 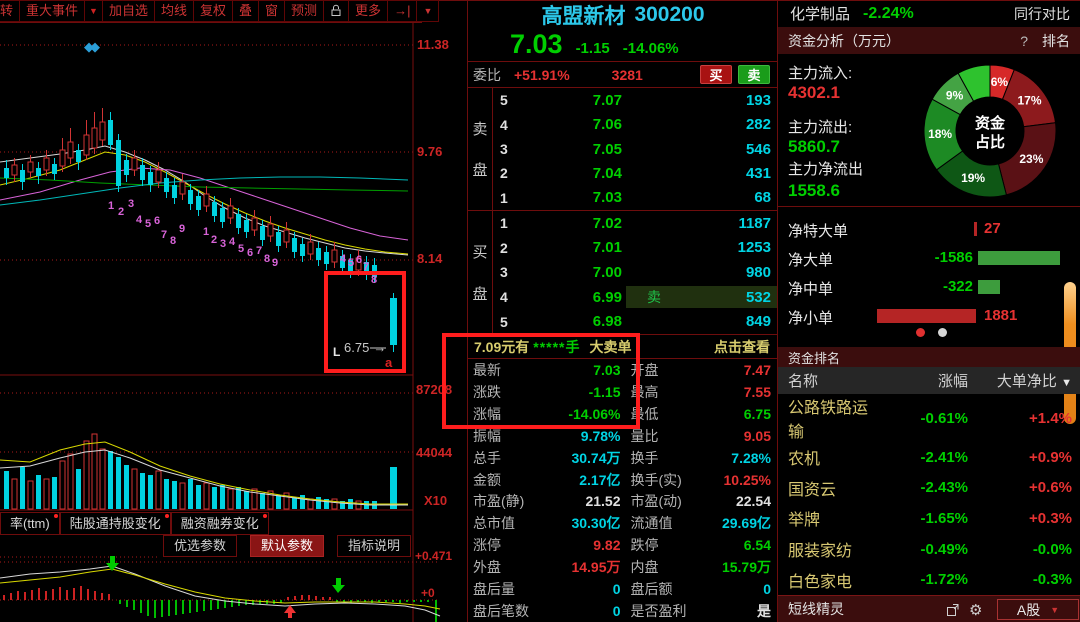 What do you see at coordinates (930, 489) in the screenshot?
I see `rank-row-国资云: 国资云 -2.43% +0.6%` at bounding box center [930, 489].